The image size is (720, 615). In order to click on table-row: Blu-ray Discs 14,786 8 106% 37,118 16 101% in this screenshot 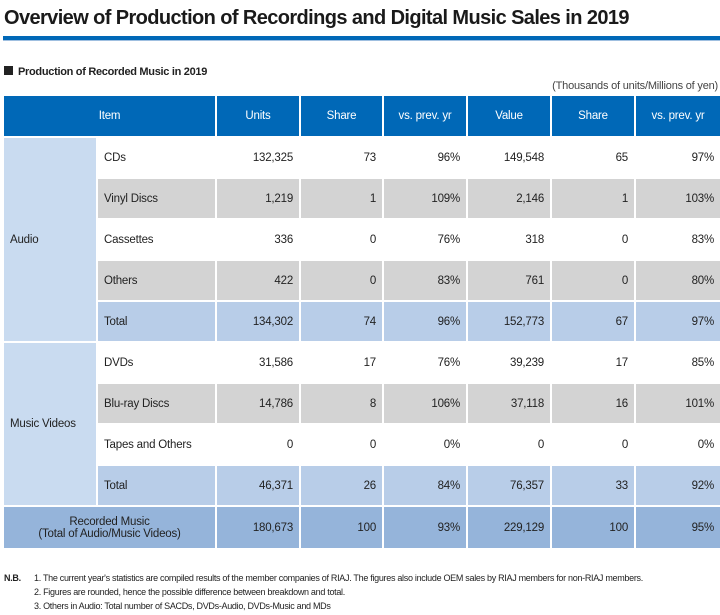, I will do `click(361, 403)`.